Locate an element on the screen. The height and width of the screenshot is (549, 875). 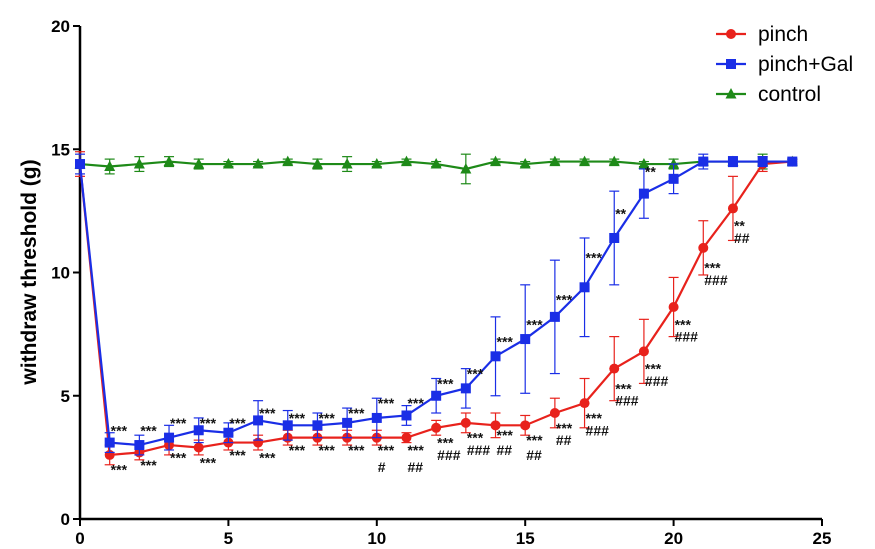
x-tick-label: 25 is located at coordinates (822, 538).